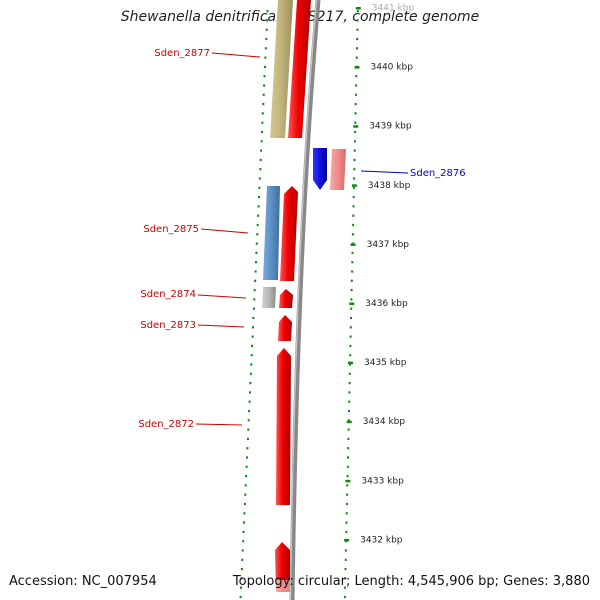 This screenshot has width=600, height=600. What do you see at coordinates (83, 581) in the screenshot?
I see `accession-text: Accession: NC_007954` at bounding box center [83, 581].